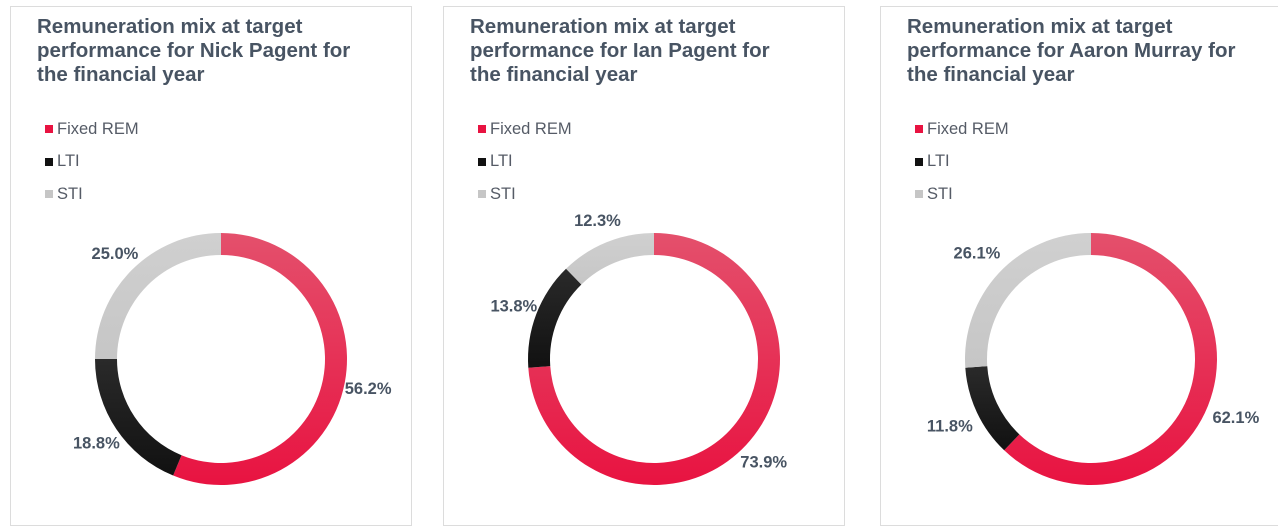  I want to click on data-label-fixed-rem: 62.1%, so click(1235, 418).